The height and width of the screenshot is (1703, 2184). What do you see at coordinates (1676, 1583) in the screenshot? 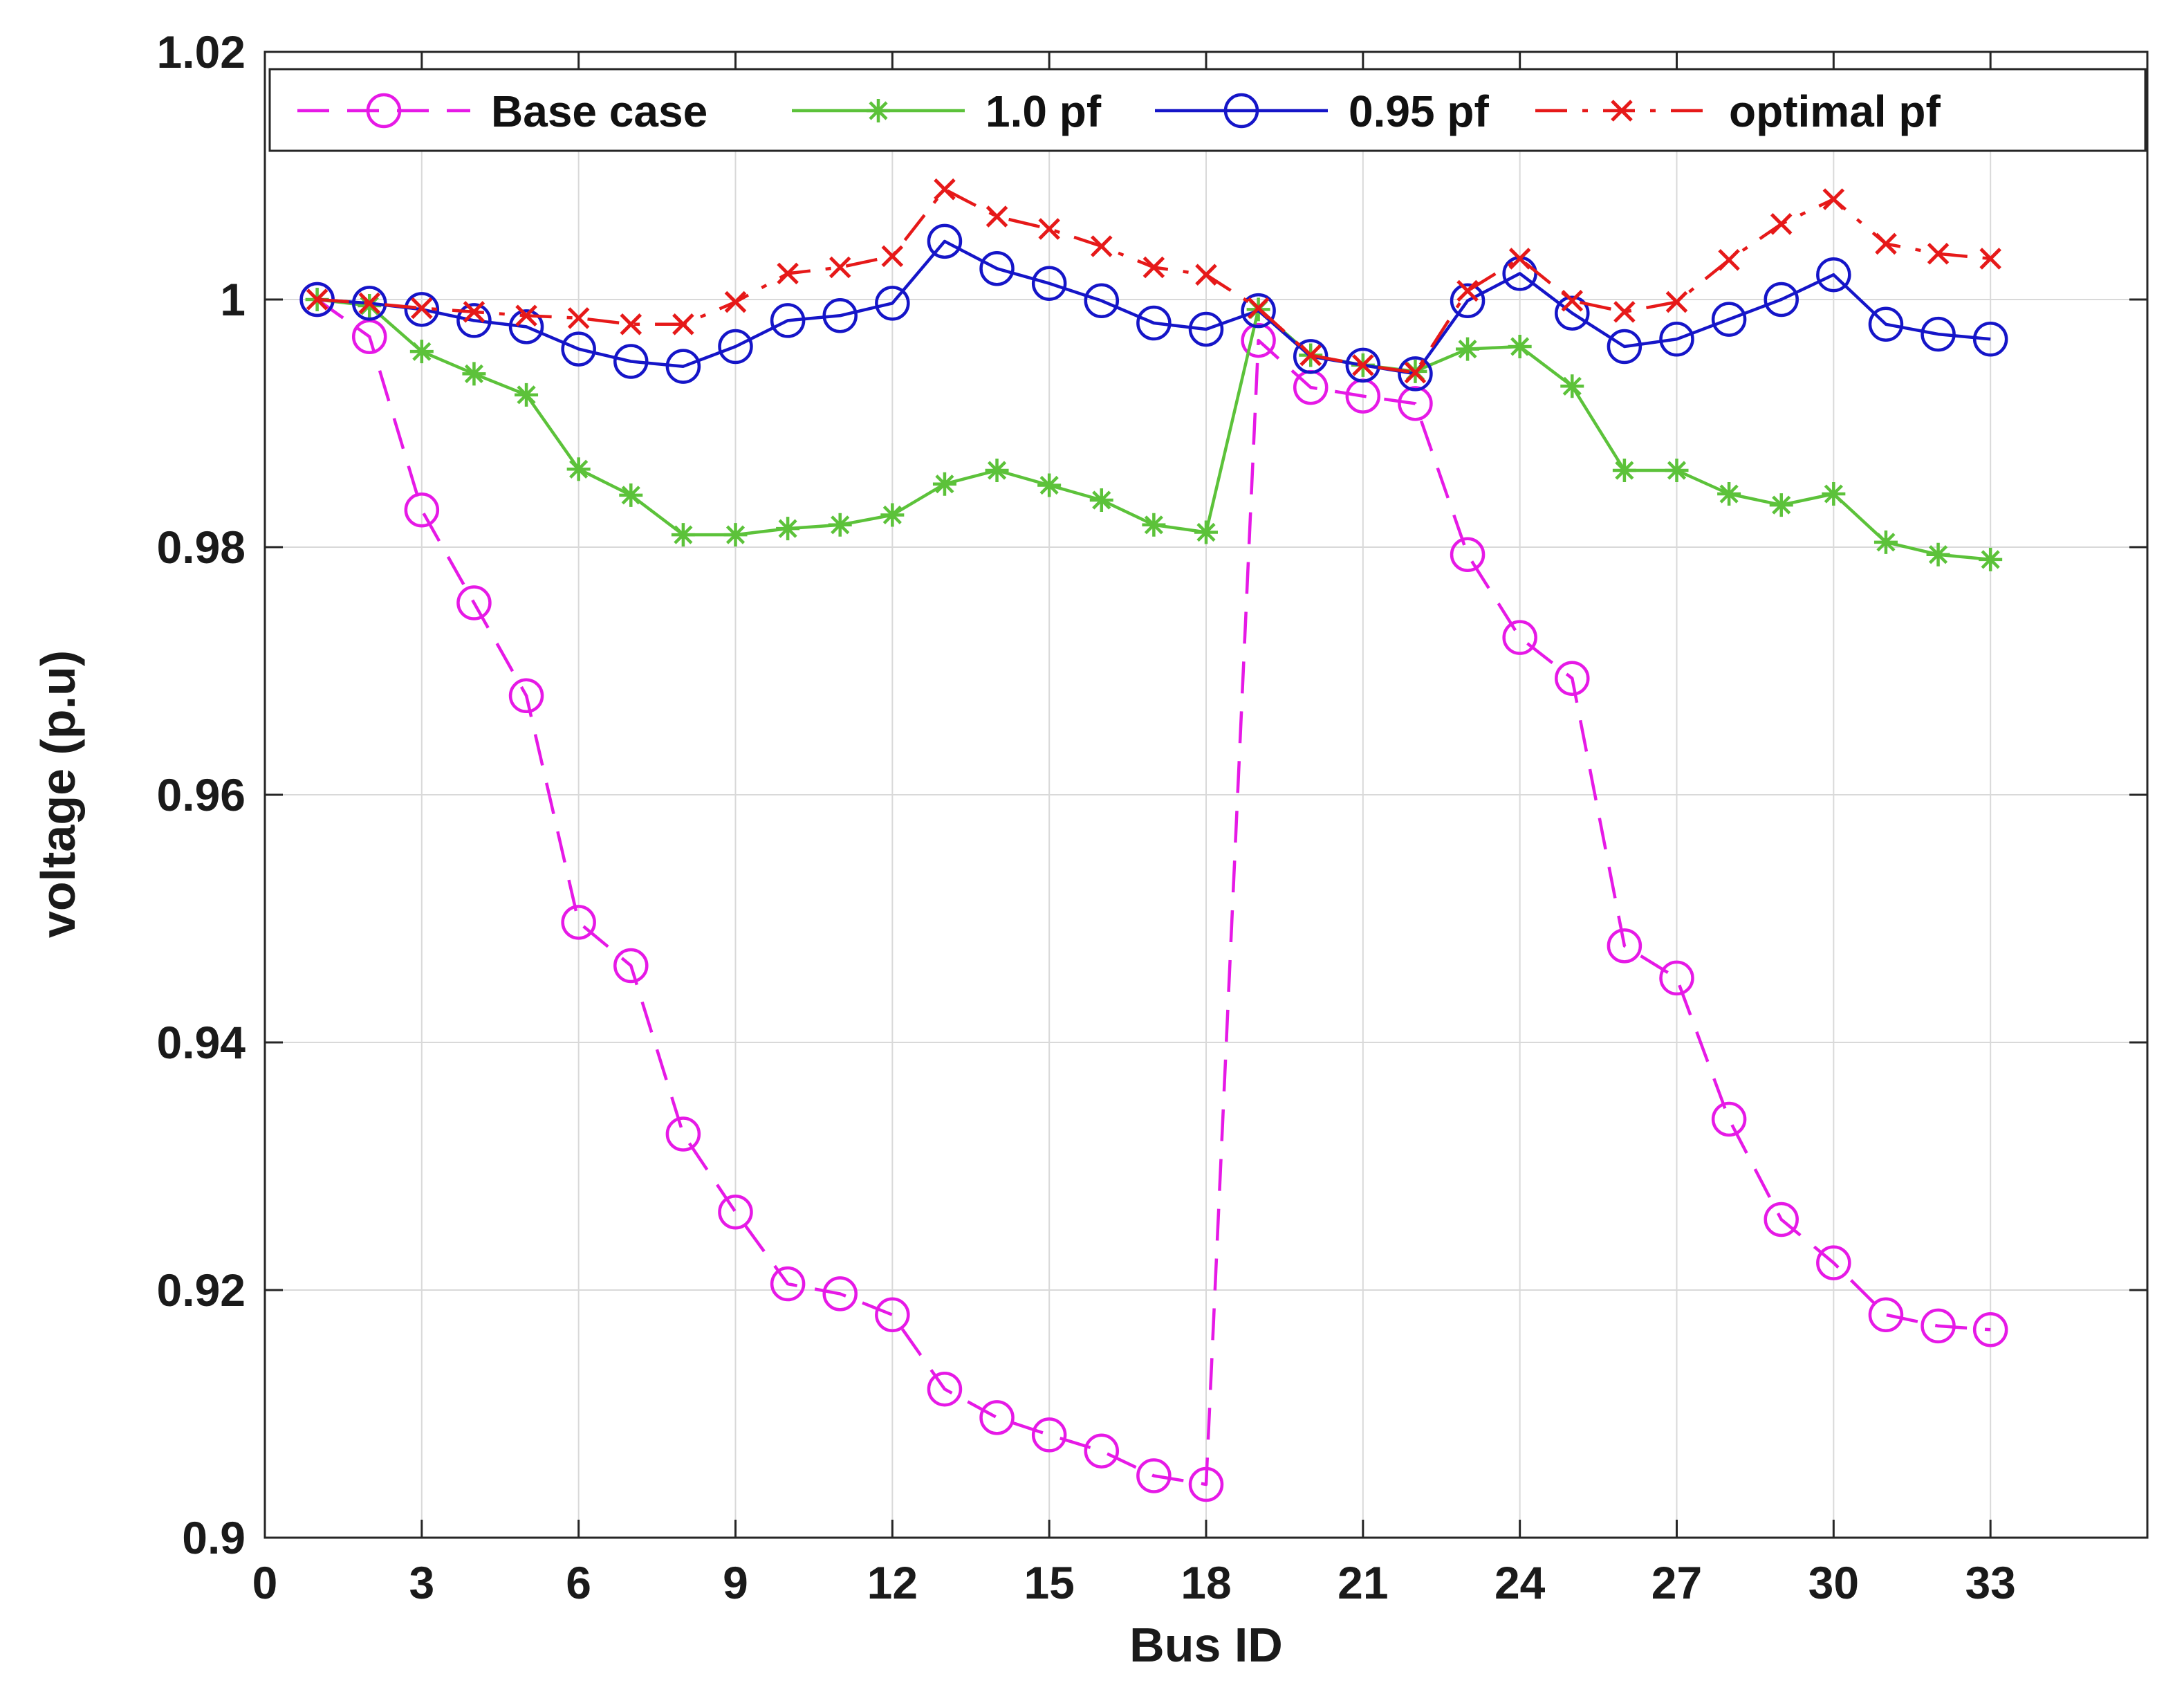
I see `x-tick-label: 27` at bounding box center [1676, 1583].